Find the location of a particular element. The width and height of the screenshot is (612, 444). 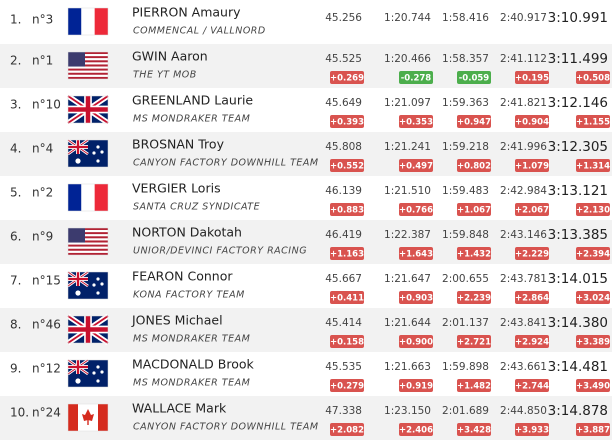

rank: 5. is located at coordinates (15, 193).